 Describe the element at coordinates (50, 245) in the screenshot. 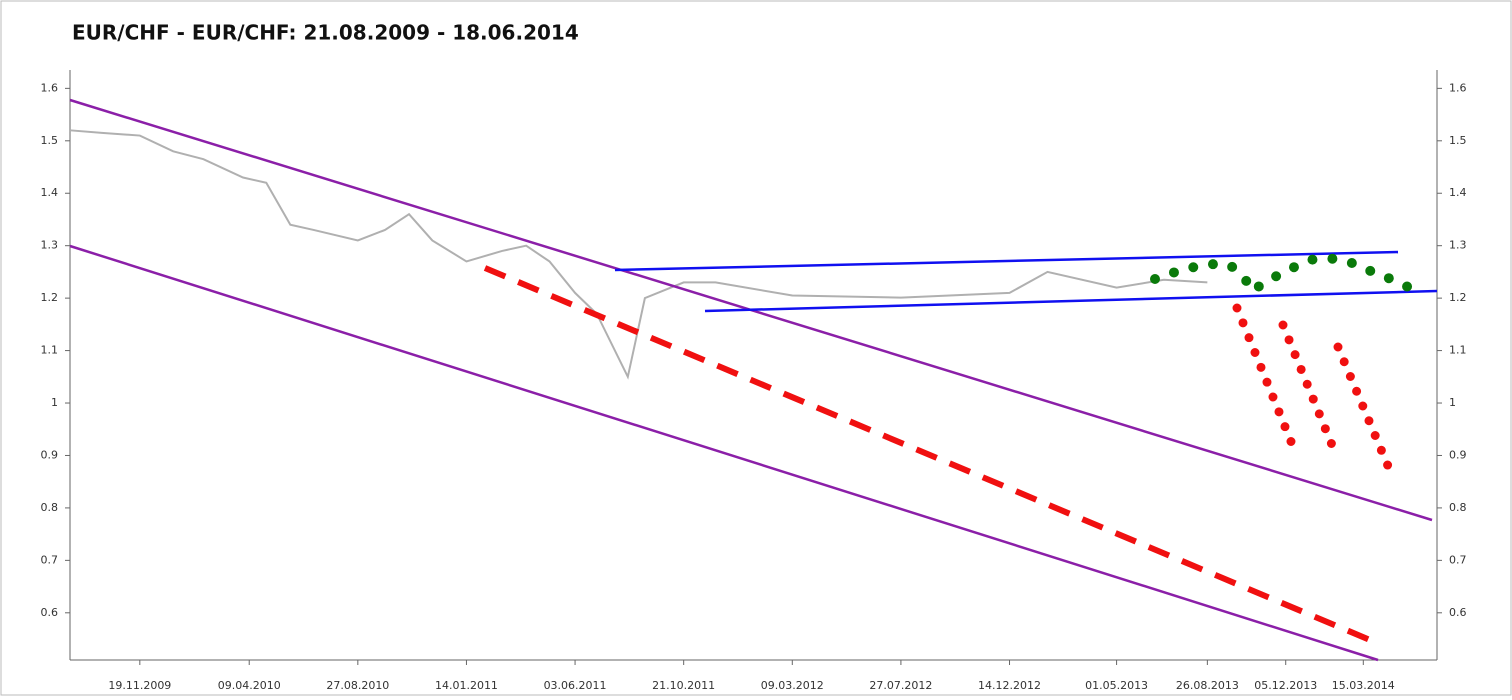

I see `y-tick-label: 1.3` at that location.